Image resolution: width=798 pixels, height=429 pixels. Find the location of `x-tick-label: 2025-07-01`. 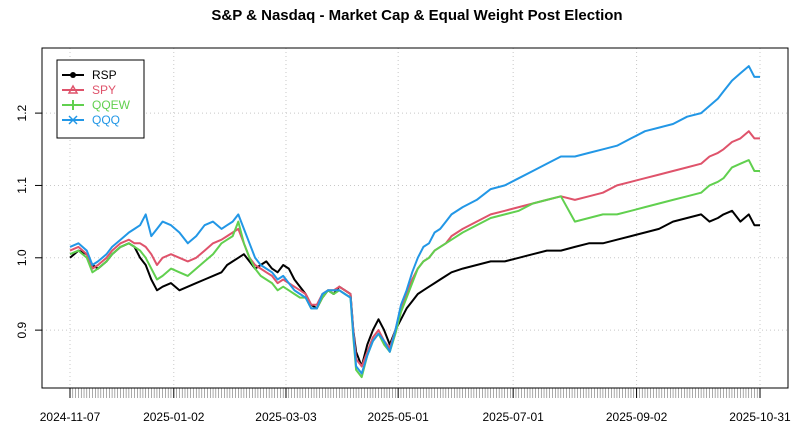

x-tick-label: 2025-07-01 is located at coordinates (513, 417).